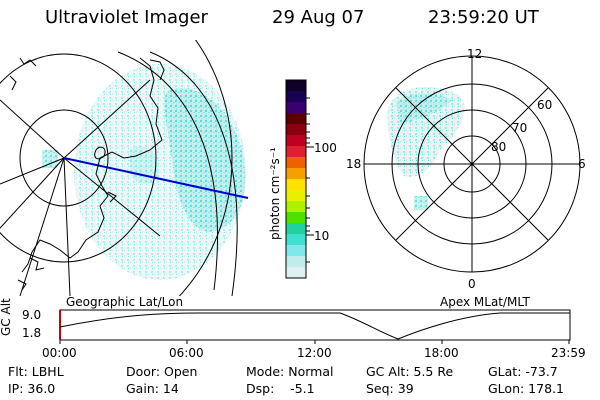 The width and height of the screenshot is (600, 400). Describe the element at coordinates (545, 105) in the screenshot. I see `lat-label-60: 60` at that location.